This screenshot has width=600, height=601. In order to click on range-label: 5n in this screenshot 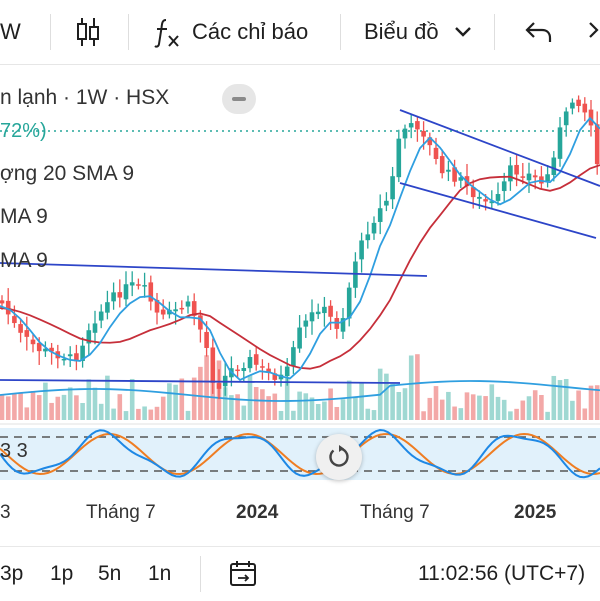, I will do `click(110, 573)`.